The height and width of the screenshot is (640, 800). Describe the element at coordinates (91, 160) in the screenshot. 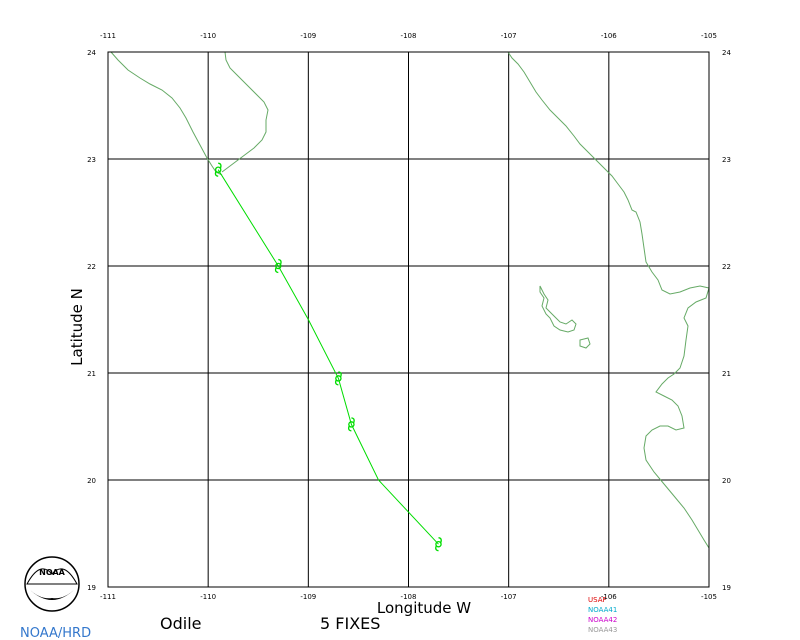

I see `y-tick-label-left: 23` at that location.